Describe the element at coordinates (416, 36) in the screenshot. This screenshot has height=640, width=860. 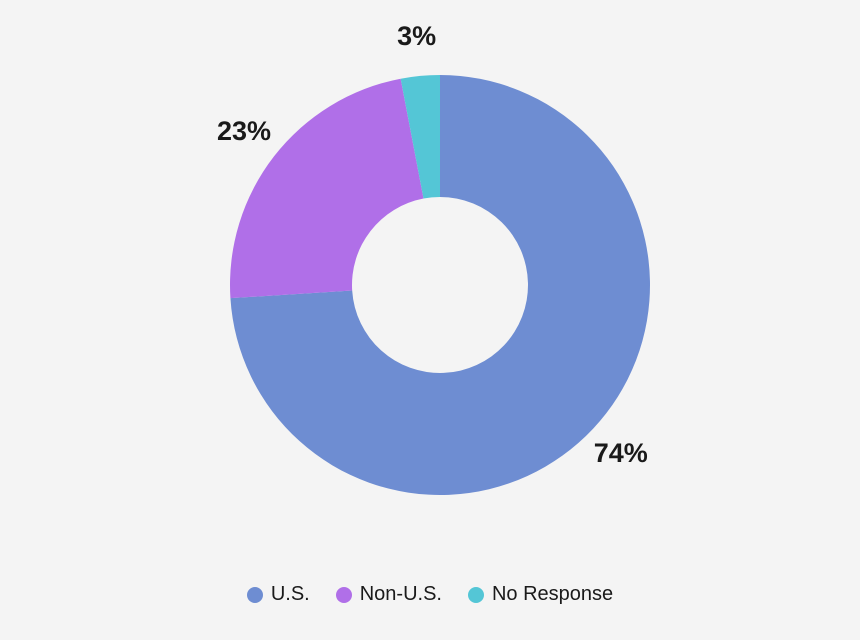
I see `pct-label-no-response: 3%` at that location.